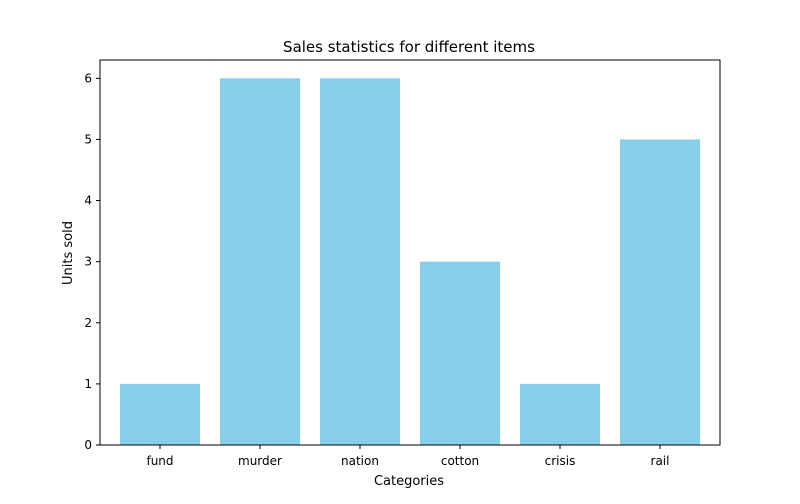  Describe the element at coordinates (160, 414) in the screenshot. I see `bar-fund` at that location.